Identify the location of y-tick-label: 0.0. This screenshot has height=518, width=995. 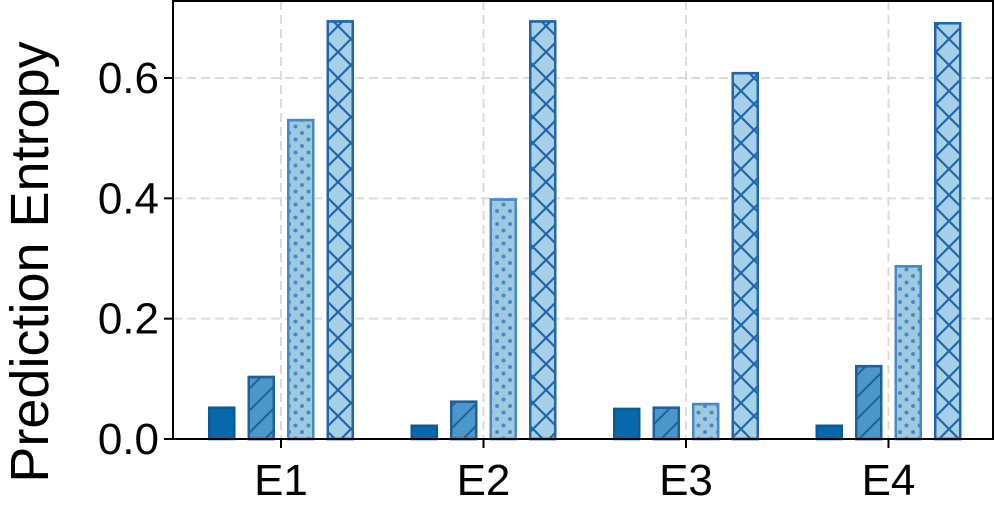
(128, 439).